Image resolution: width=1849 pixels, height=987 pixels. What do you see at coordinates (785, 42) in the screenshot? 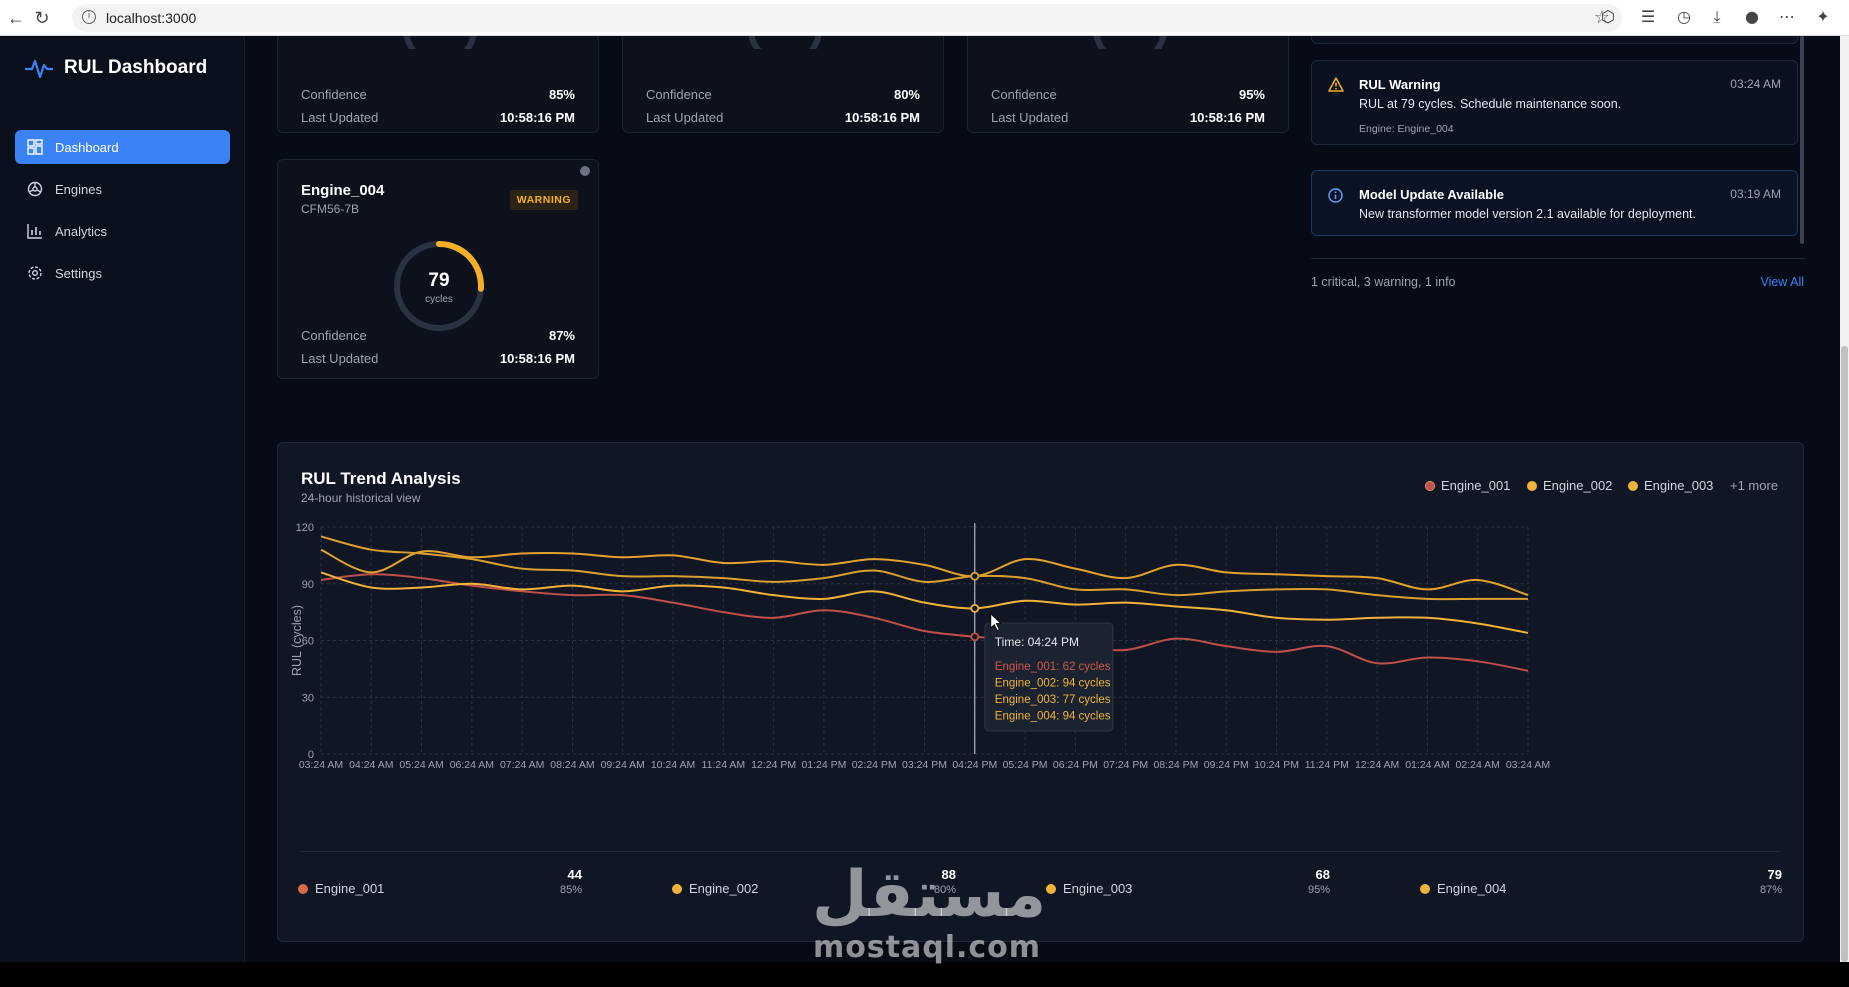
I see `rul-gauge-partial` at bounding box center [785, 42].